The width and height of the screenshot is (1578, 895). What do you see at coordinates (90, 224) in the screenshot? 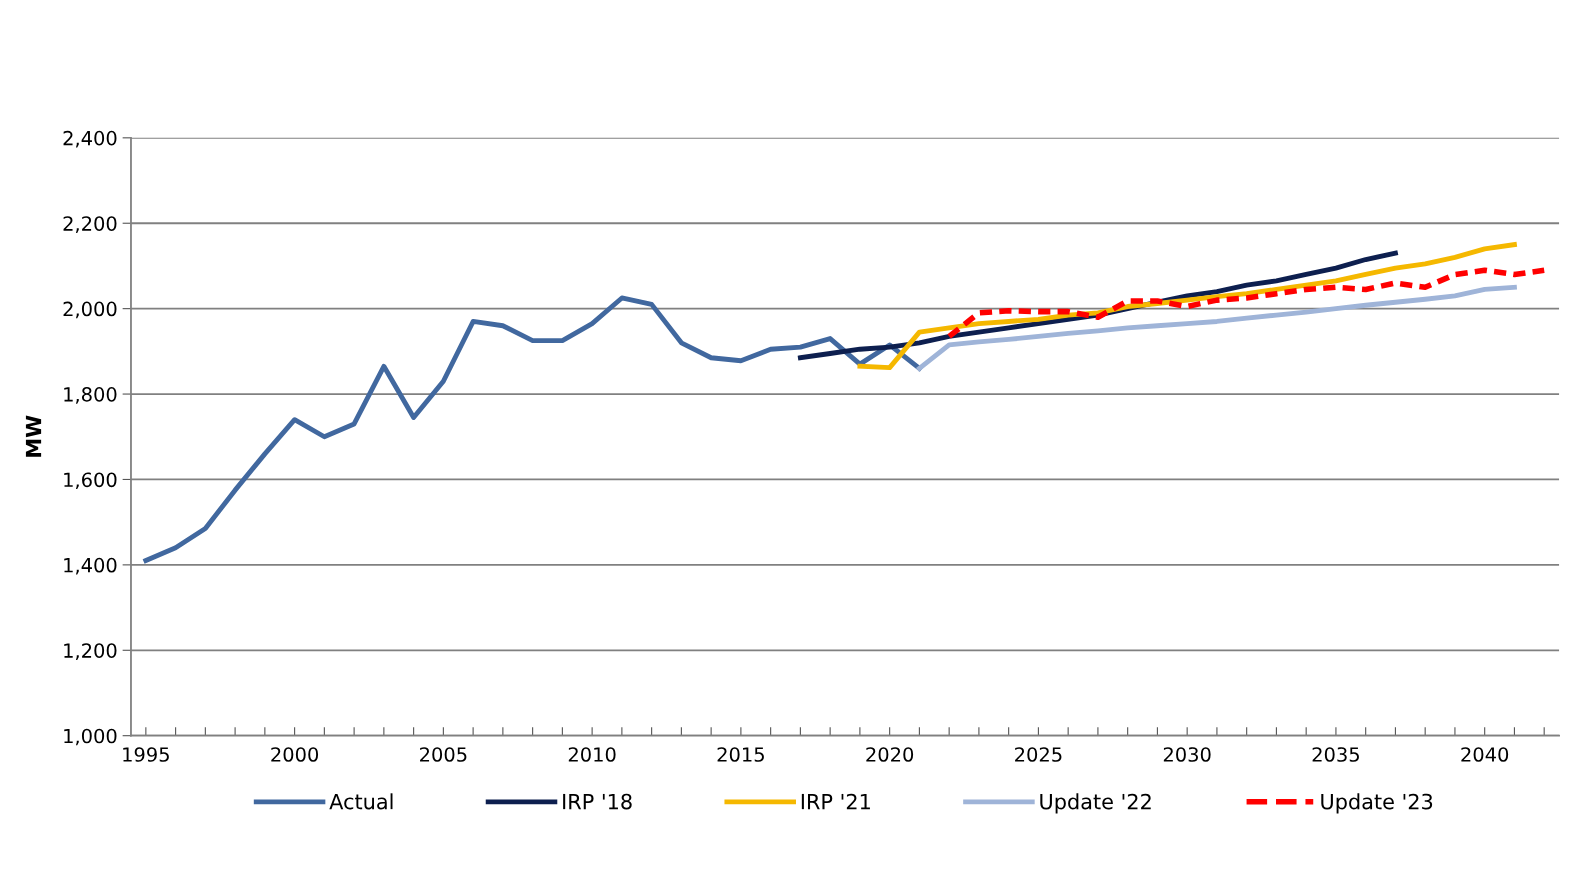
I see `y-tick-label: 2,200` at bounding box center [90, 224].